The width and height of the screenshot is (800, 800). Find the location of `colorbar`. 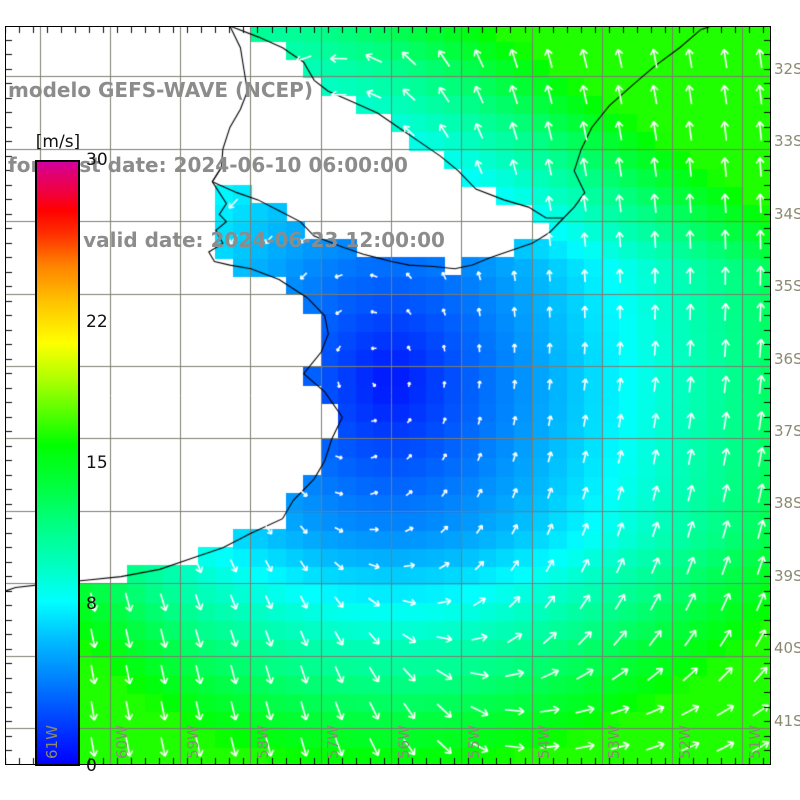

colorbar is located at coordinates (57, 463).